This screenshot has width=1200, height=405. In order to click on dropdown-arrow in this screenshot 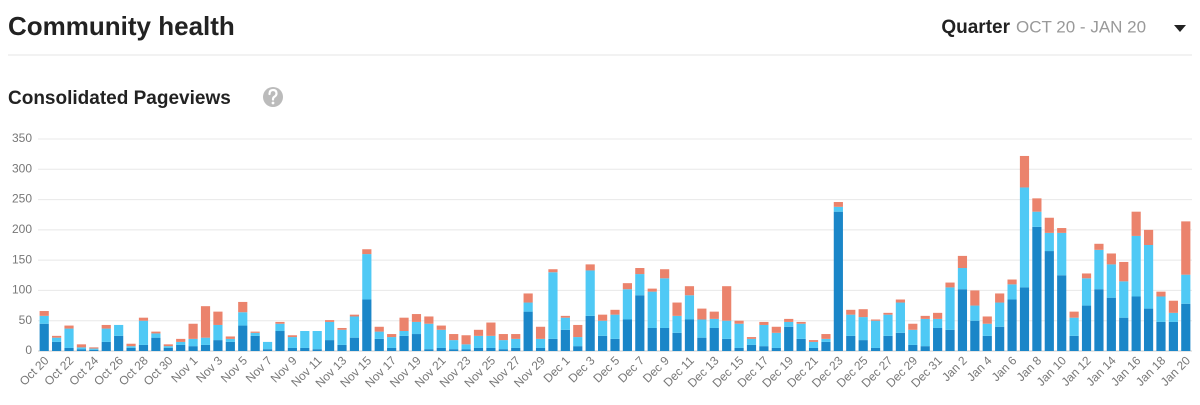, I will do `click(1180, 28)`.